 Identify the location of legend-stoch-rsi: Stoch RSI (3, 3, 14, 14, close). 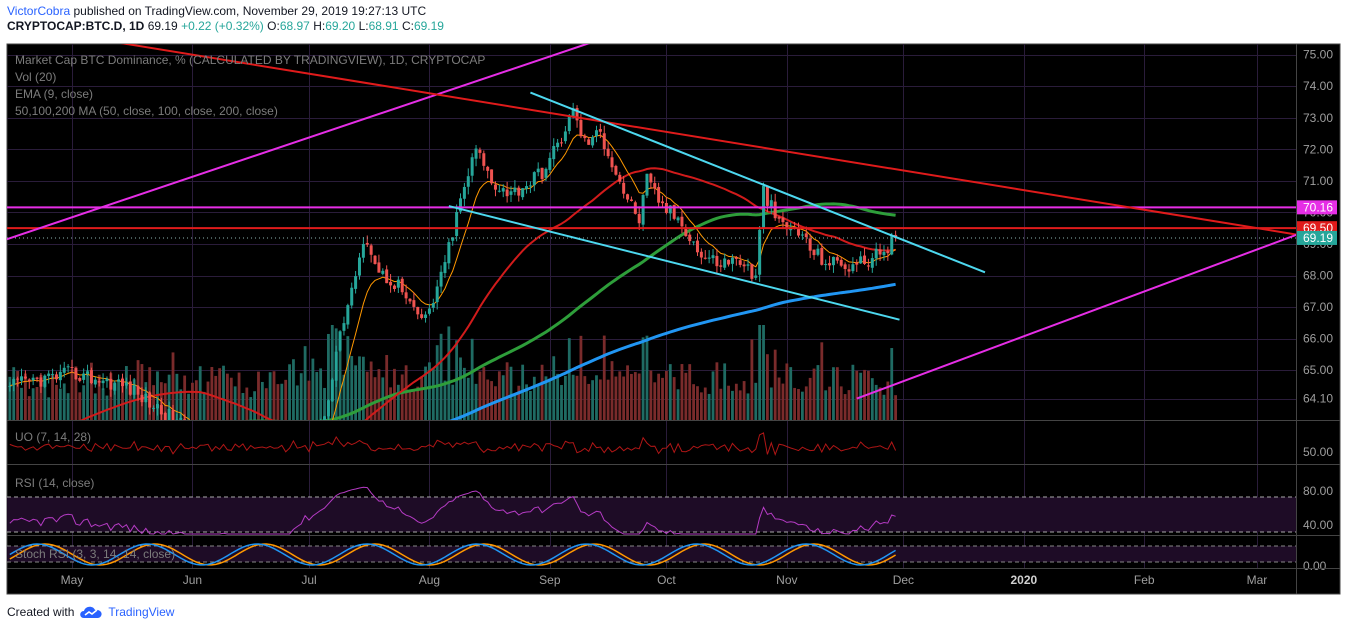
(95, 554).